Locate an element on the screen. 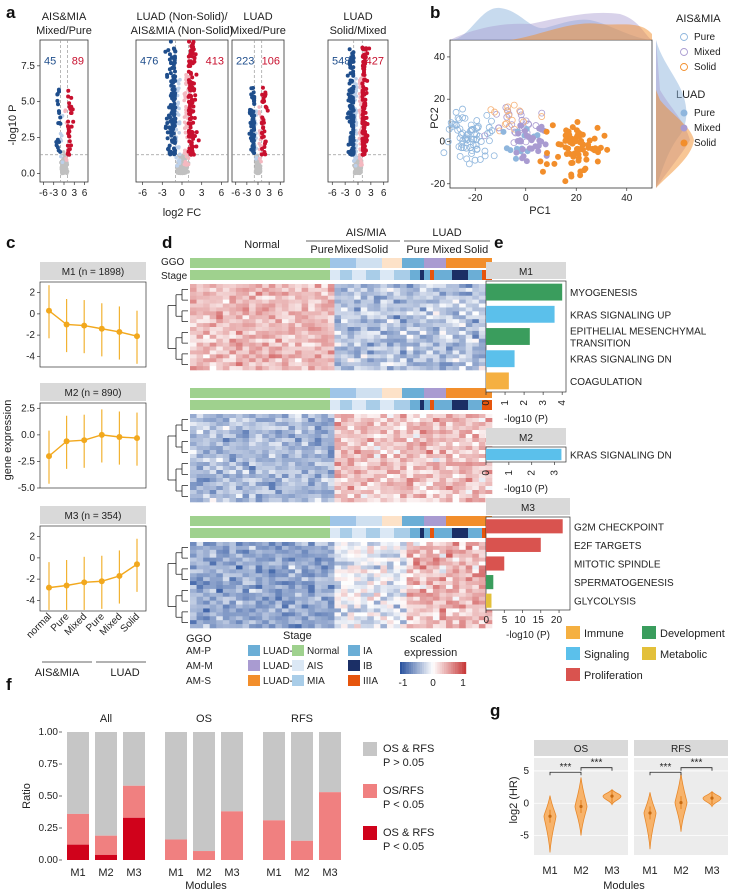 This screenshot has height=893, width=740. pca-point-luad-pure is located at coordinates (503, 131).